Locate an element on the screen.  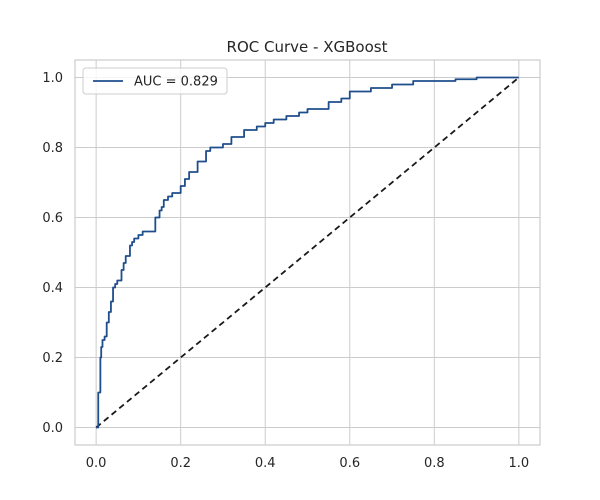
legend-box is located at coordinates (155, 81).